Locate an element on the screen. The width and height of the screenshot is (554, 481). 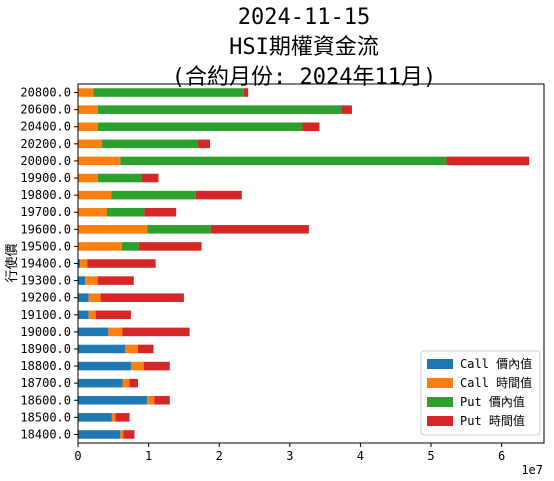
bar-18400.0-series-0 is located at coordinates (99, 434).